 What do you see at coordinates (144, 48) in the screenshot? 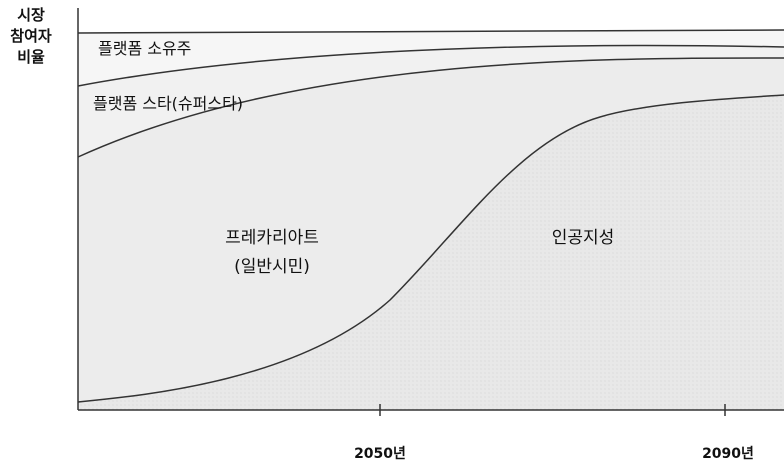
I see `platform-owner-label: 플랫폼 소유주` at bounding box center [144, 48].